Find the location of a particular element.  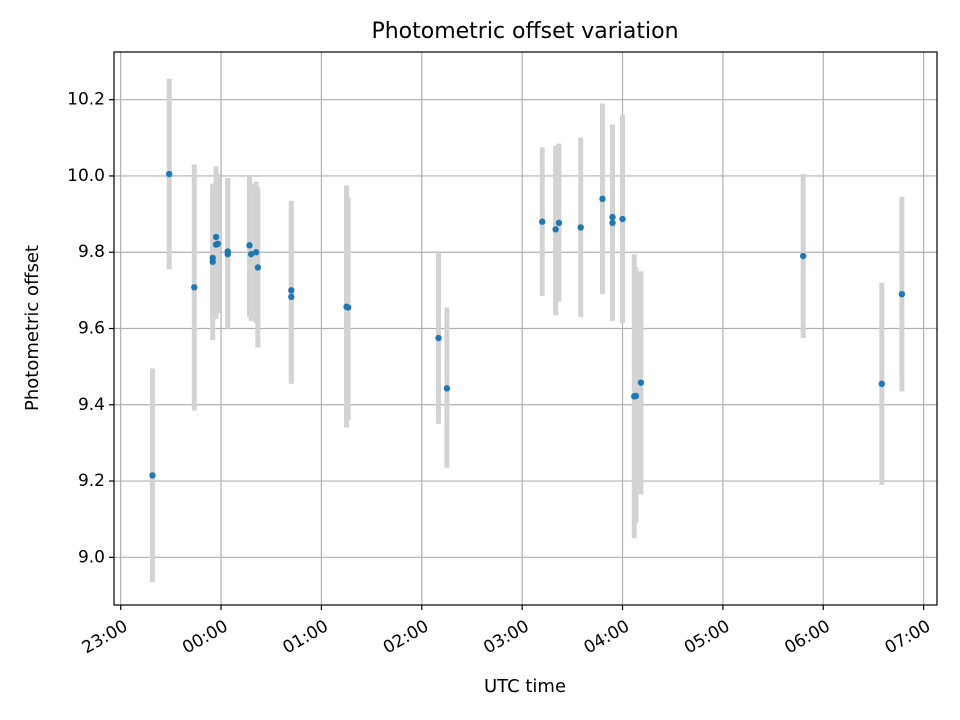

y-tick-label: 9.0 is located at coordinates (91, 557).